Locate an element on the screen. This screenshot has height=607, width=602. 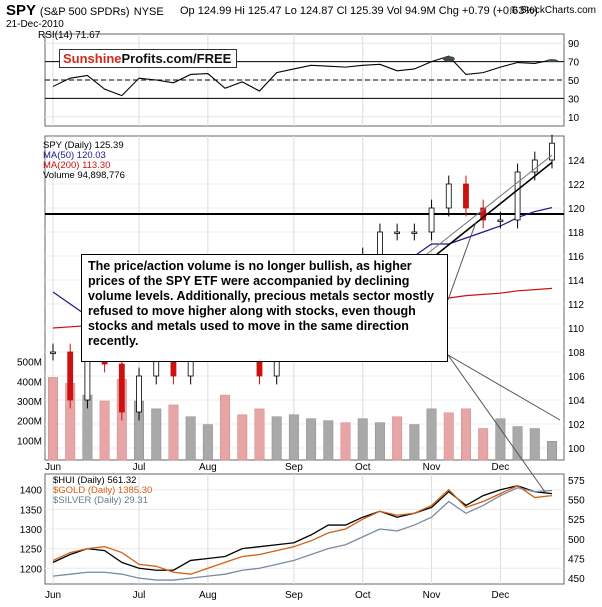
price-y-tick-116: 116 is located at coordinates (576, 257).